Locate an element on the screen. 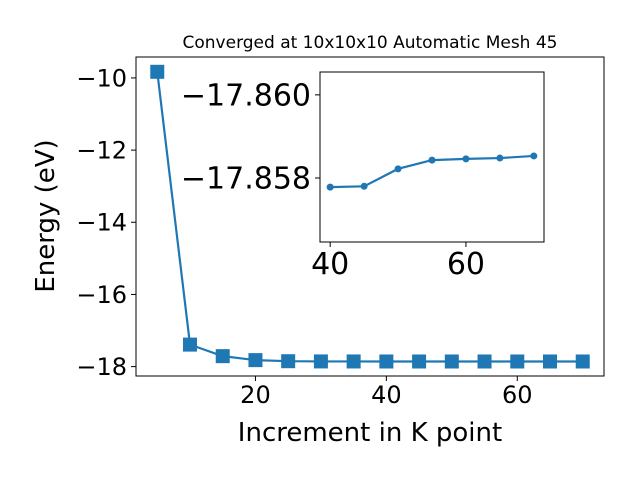 This screenshot has height=480, width=640. y-tick-label: −12 is located at coordinates (101, 151).